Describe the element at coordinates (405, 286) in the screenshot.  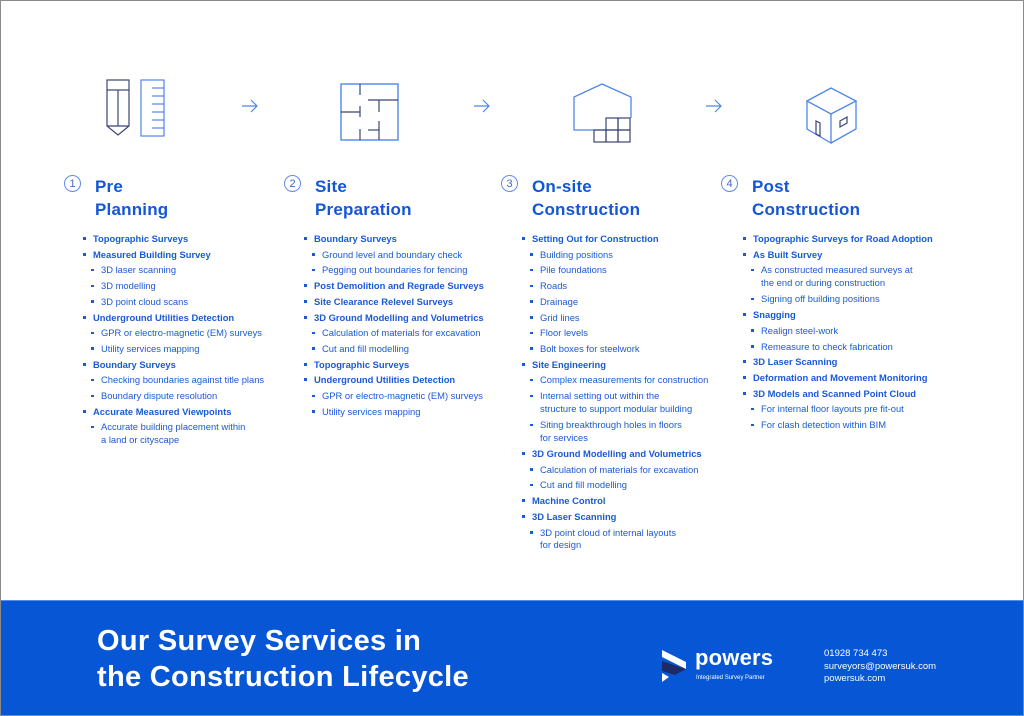
I see `service-item: Post Demolition and Regrade Surveys` at that location.